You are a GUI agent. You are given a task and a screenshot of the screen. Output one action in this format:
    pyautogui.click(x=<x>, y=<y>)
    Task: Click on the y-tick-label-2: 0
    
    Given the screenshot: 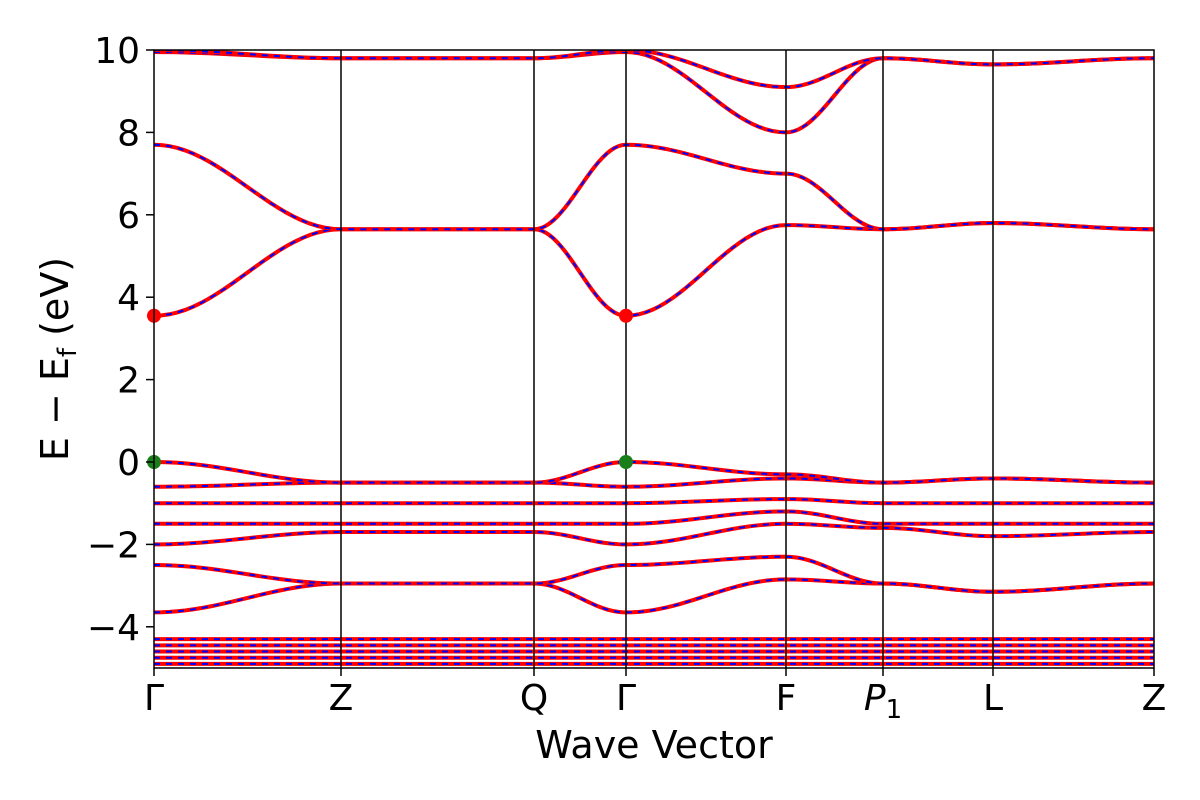 What is the action you would take?
    pyautogui.click(x=128, y=463)
    